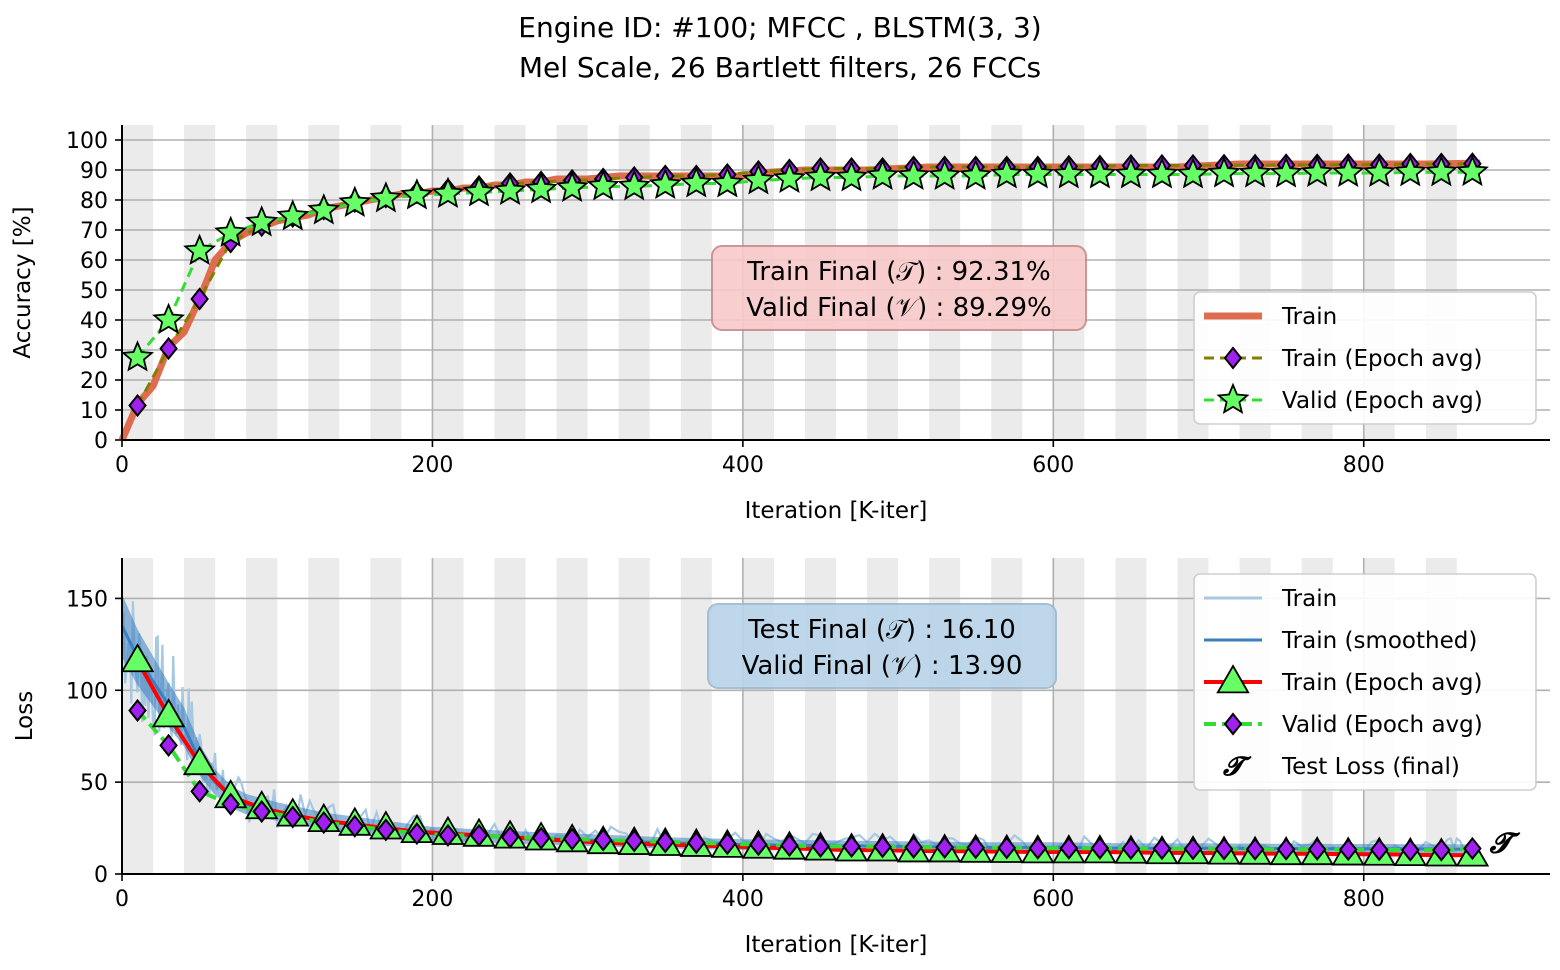 The image size is (1560, 970). What do you see at coordinates (122, 465) in the screenshot?
I see `x-tick-label: 0` at bounding box center [122, 465].